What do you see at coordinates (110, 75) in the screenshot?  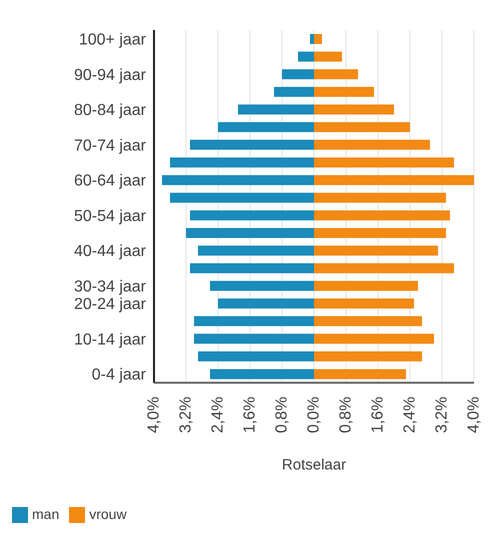 I see `y-tick-label: 90-94 jaar` at bounding box center [110, 75].